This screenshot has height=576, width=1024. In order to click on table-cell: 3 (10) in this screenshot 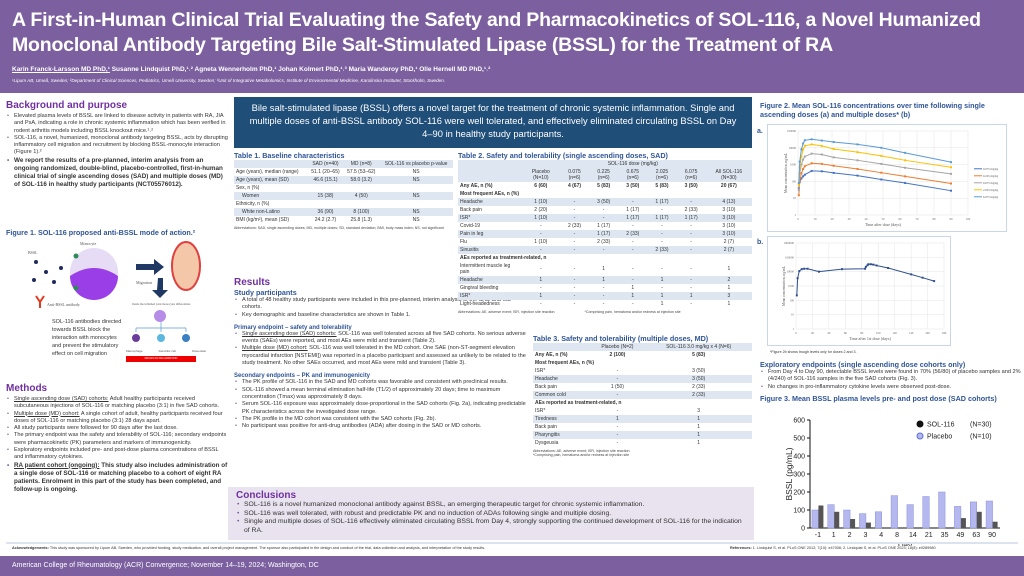, I will do `click(729, 226)`.